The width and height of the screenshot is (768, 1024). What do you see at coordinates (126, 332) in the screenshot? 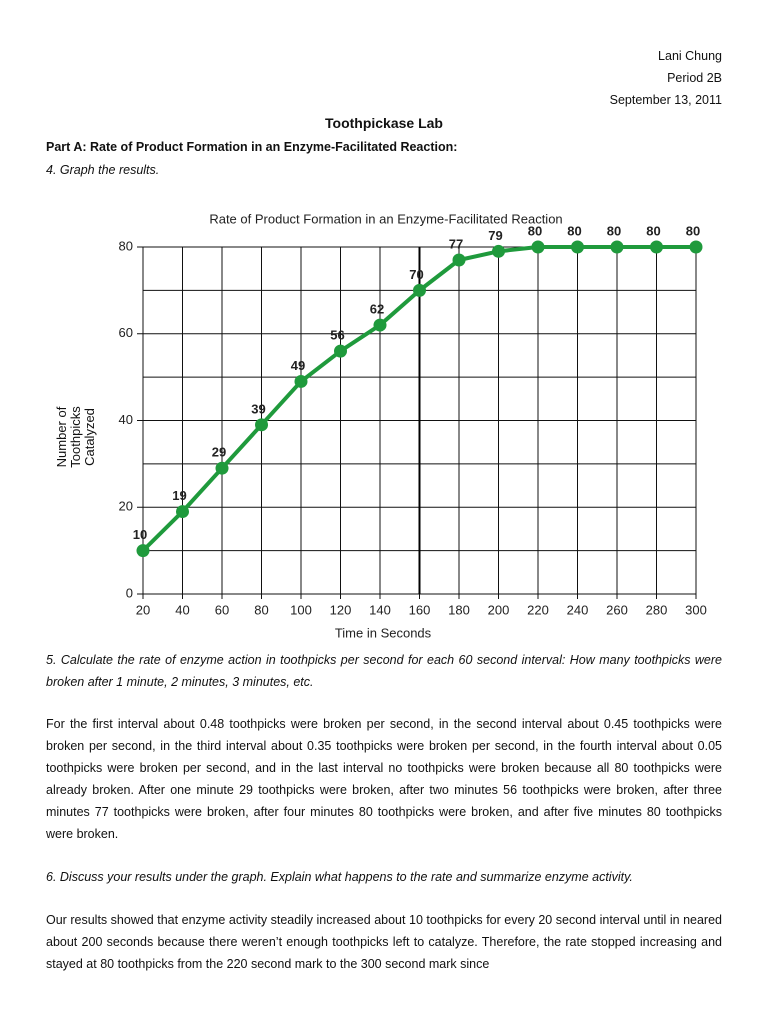
I see `y-tick-label: 60` at bounding box center [126, 332].